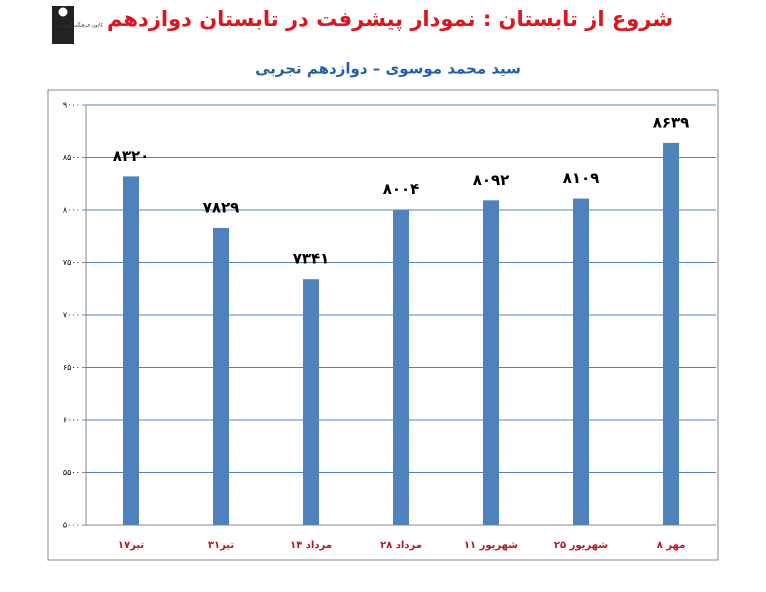 The height and width of the screenshot is (592, 766). What do you see at coordinates (131, 545) in the screenshot?
I see `x-tick-label: ۱۷تیر` at bounding box center [131, 545].